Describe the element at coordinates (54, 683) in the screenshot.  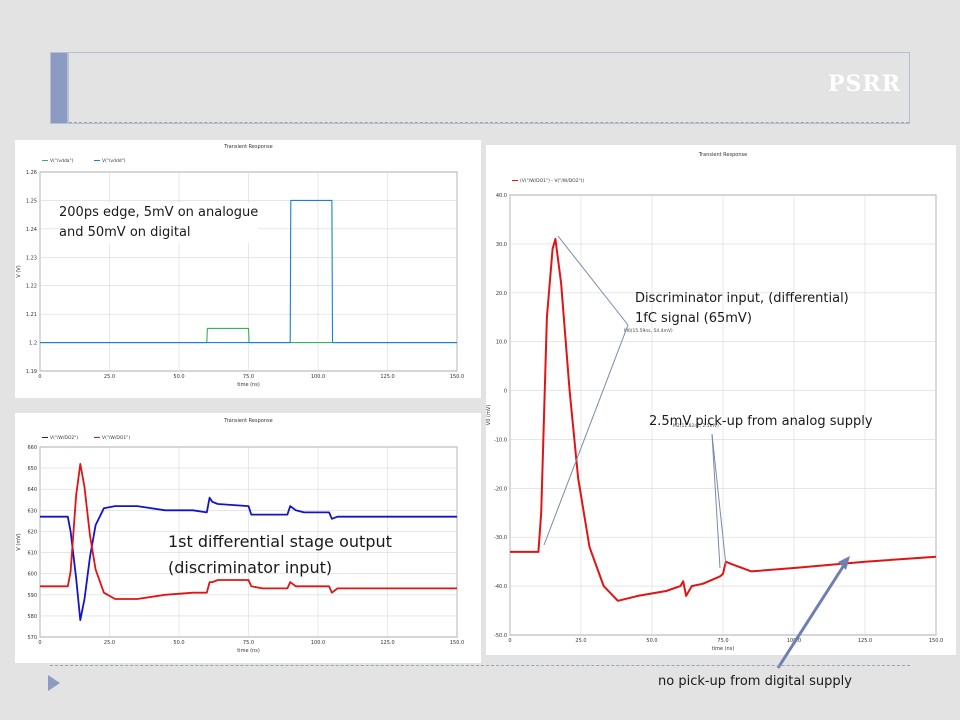
I see `triangle-bullet-icon` at that location.